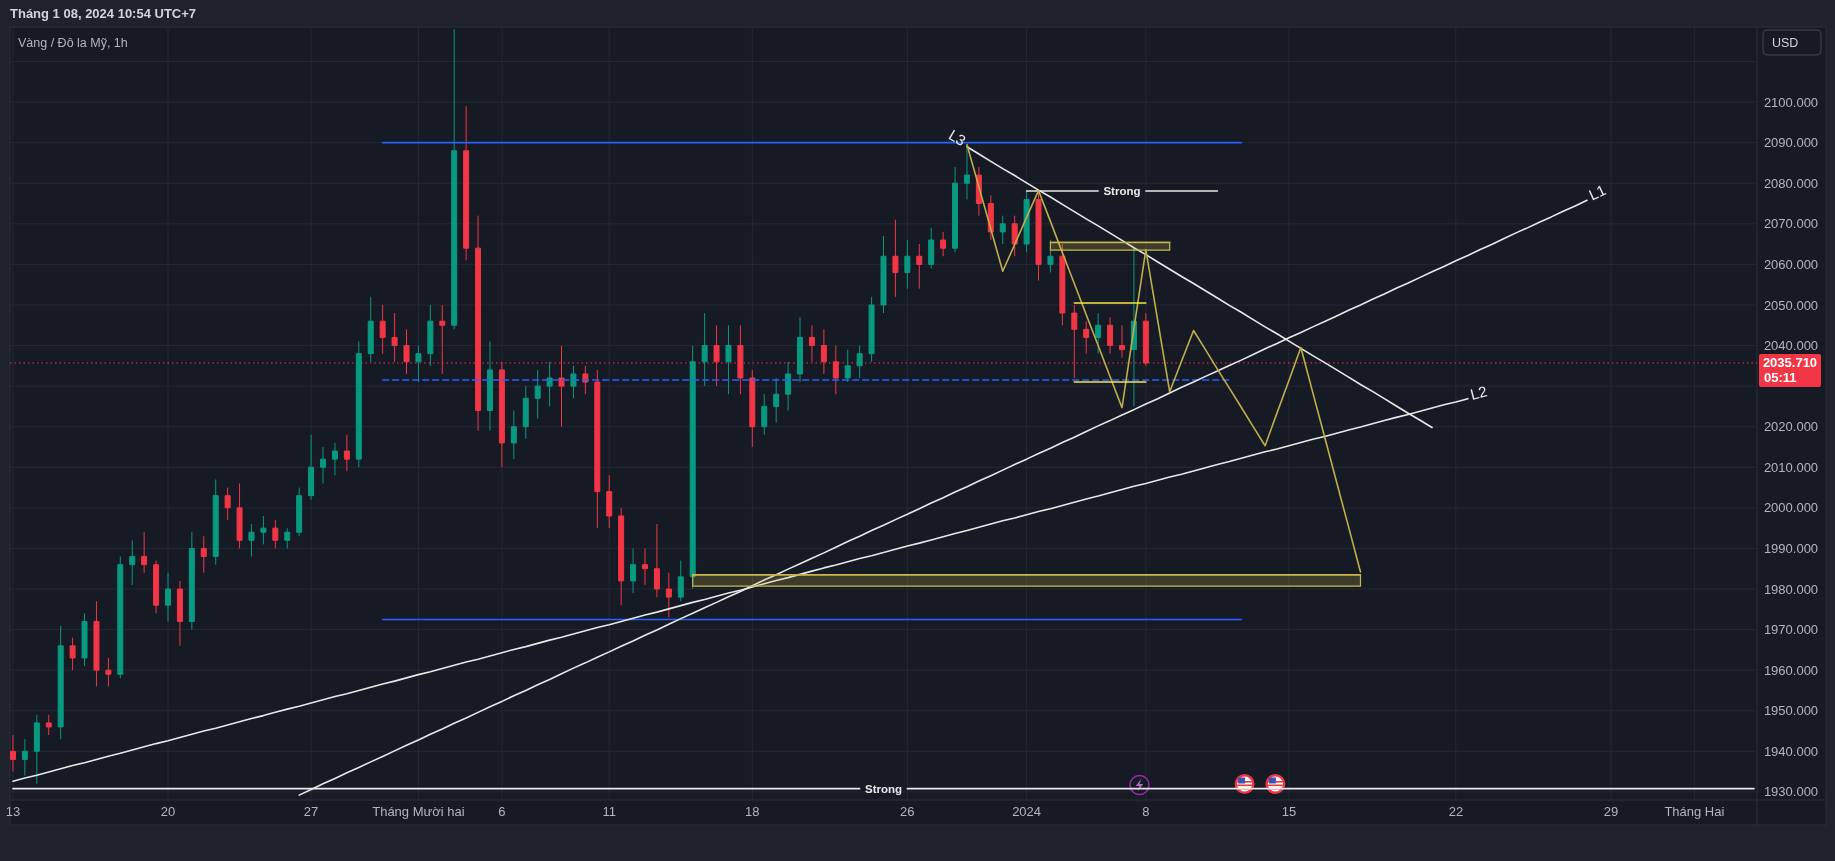 Image resolution: width=1835 pixels, height=861 pixels. Describe the element at coordinates (1456, 811) in the screenshot. I see `x-tick-label: 22` at that location.